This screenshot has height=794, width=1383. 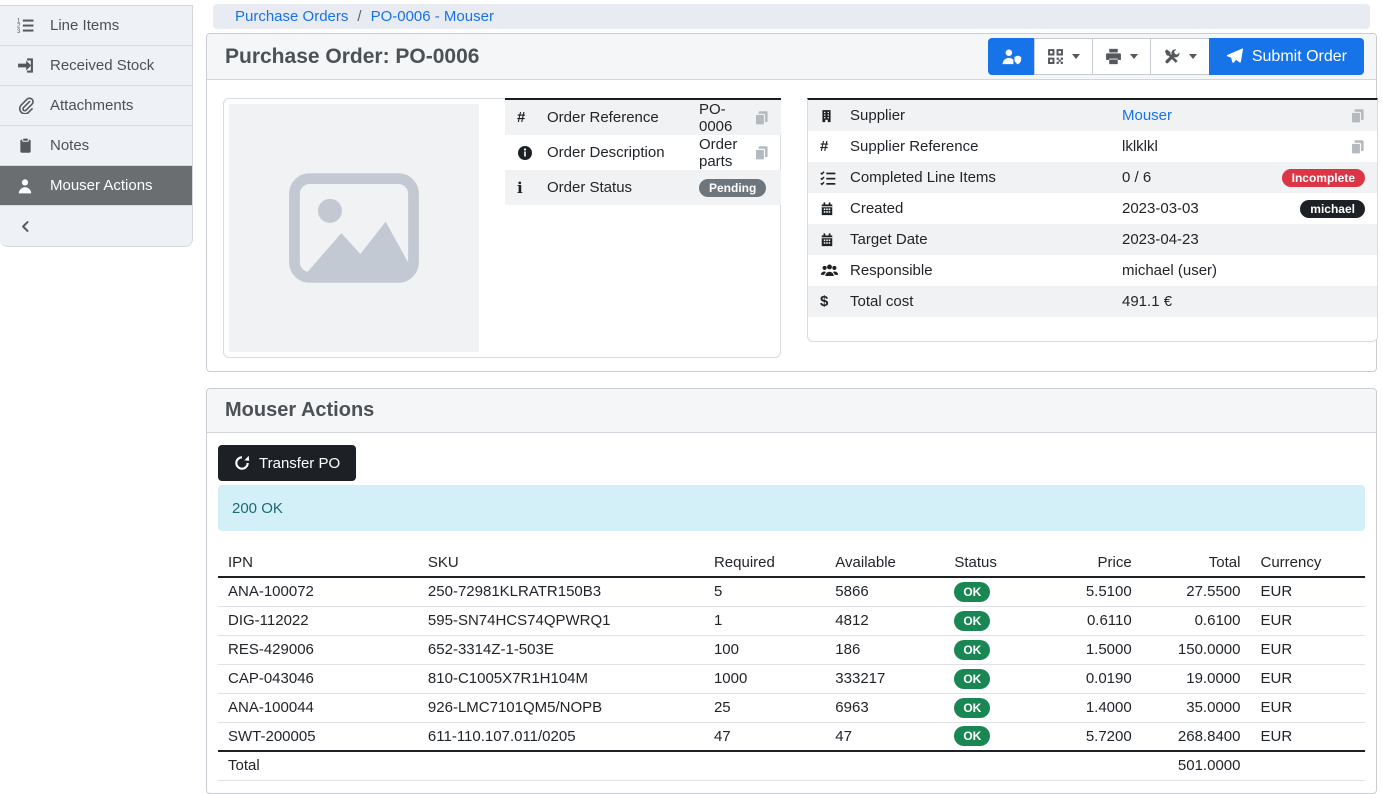 I want to click on image-icon, so click(x=354, y=228).